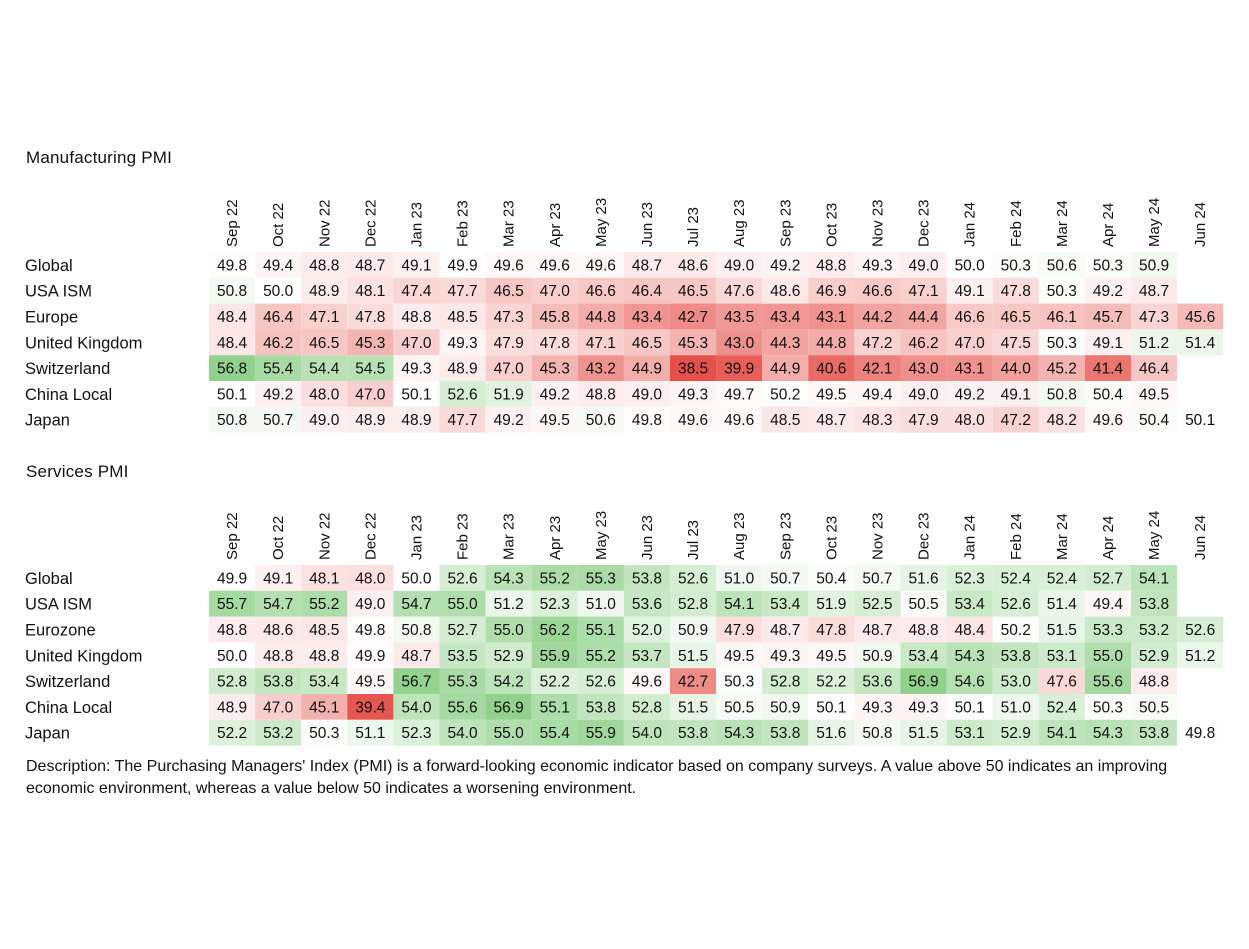 This screenshot has height=949, width=1249. Describe the element at coordinates (462, 707) in the screenshot. I see `cell-value: 55.6` at that location.